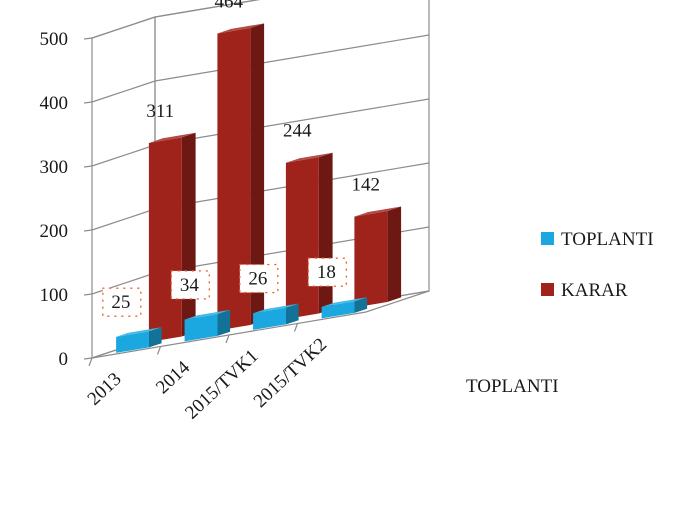 Image resolution: width=692 pixels, height=517 pixels. I want to click on data-label: 464, so click(228, 6).